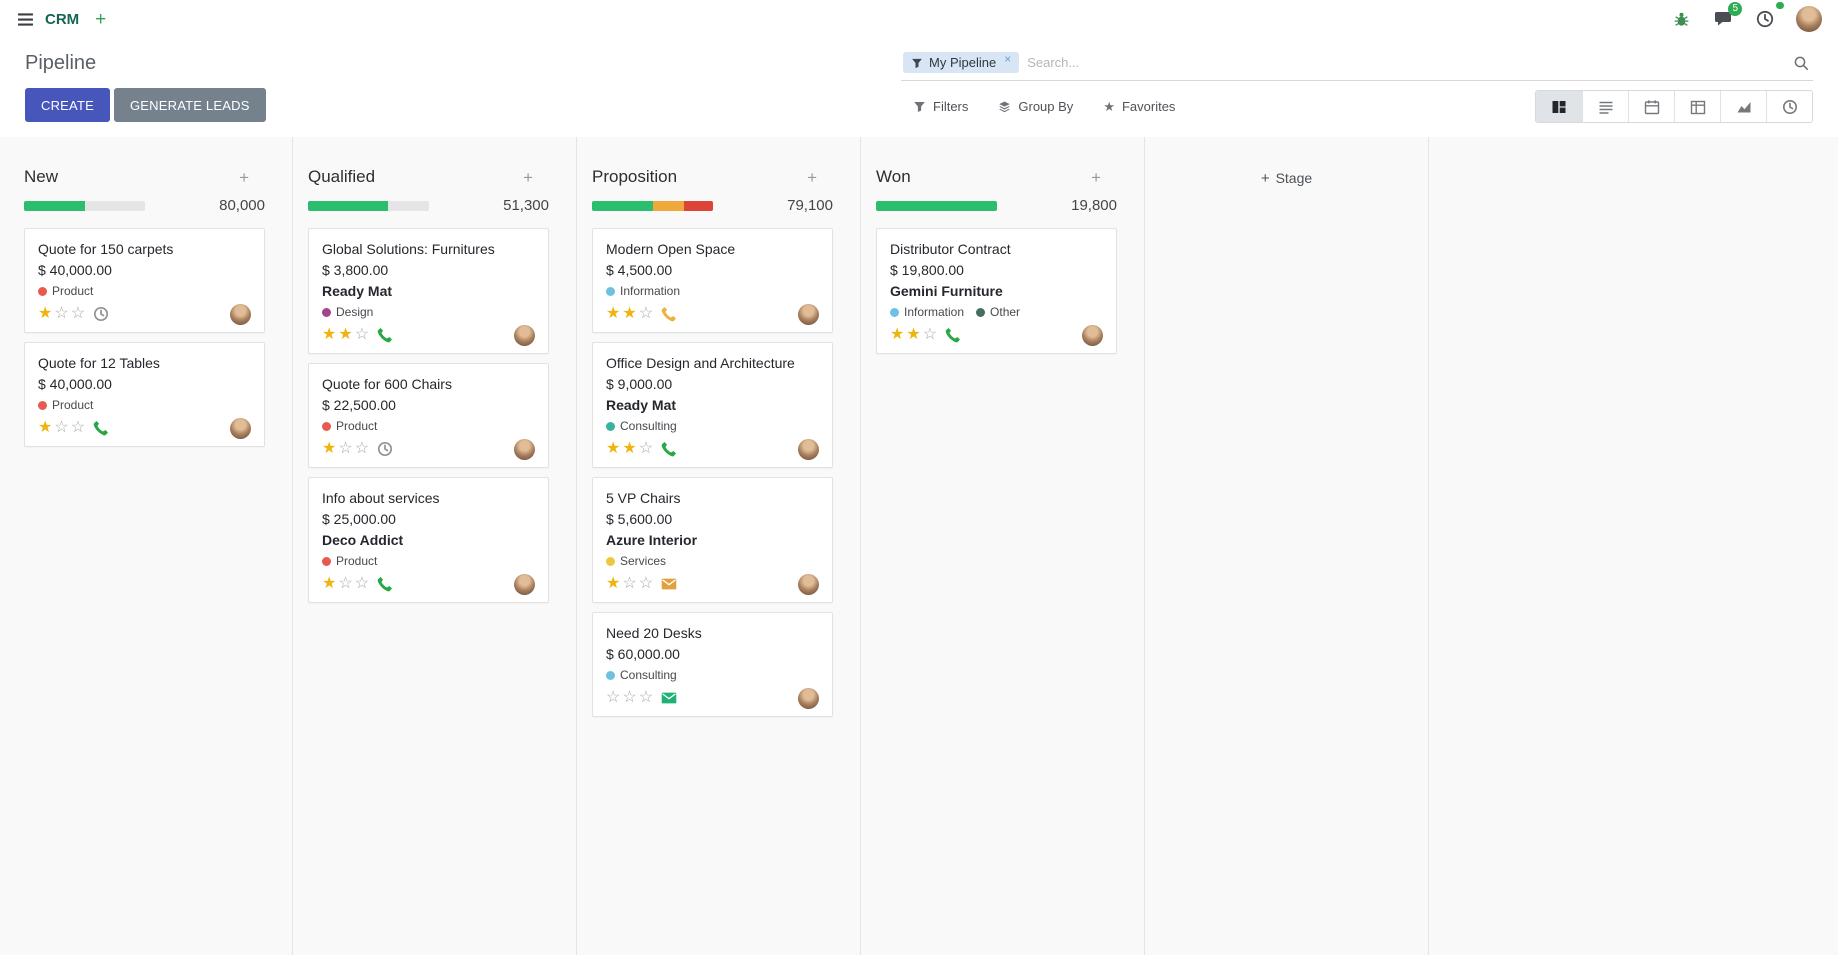 Image resolution: width=1838 pixels, height=955 pixels. I want to click on bug-icon, so click(1681, 19).